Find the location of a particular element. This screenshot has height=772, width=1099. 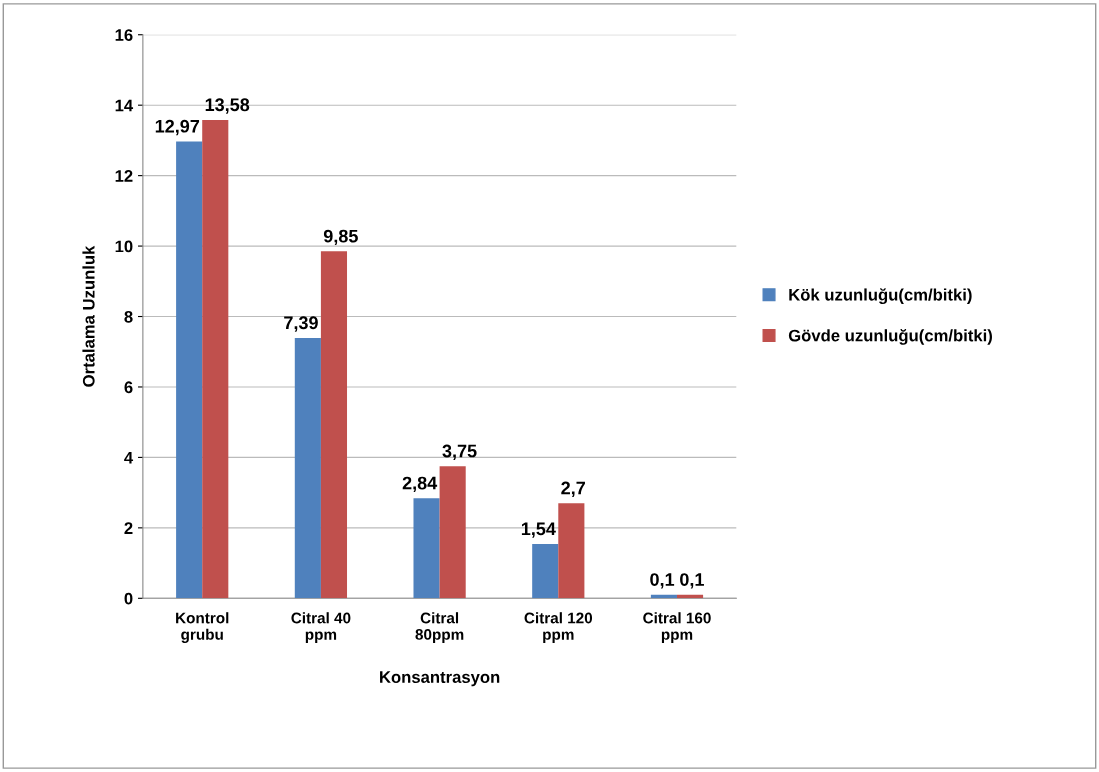

y-tick-label: 0 is located at coordinates (128, 598).